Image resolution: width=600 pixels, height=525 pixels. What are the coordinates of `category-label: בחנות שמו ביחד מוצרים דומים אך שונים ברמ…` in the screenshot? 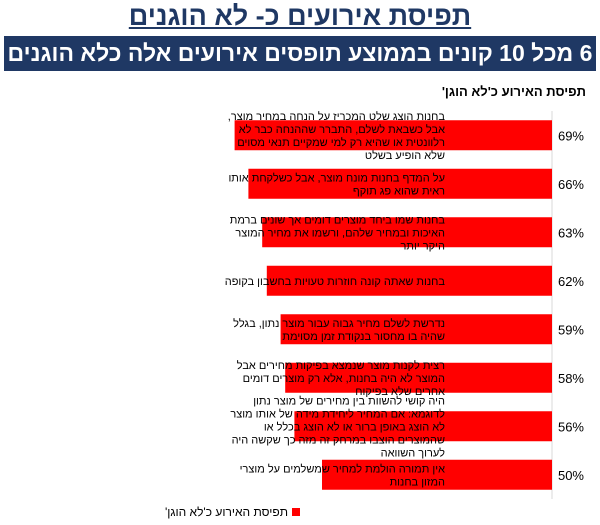 It's located at (338, 233).